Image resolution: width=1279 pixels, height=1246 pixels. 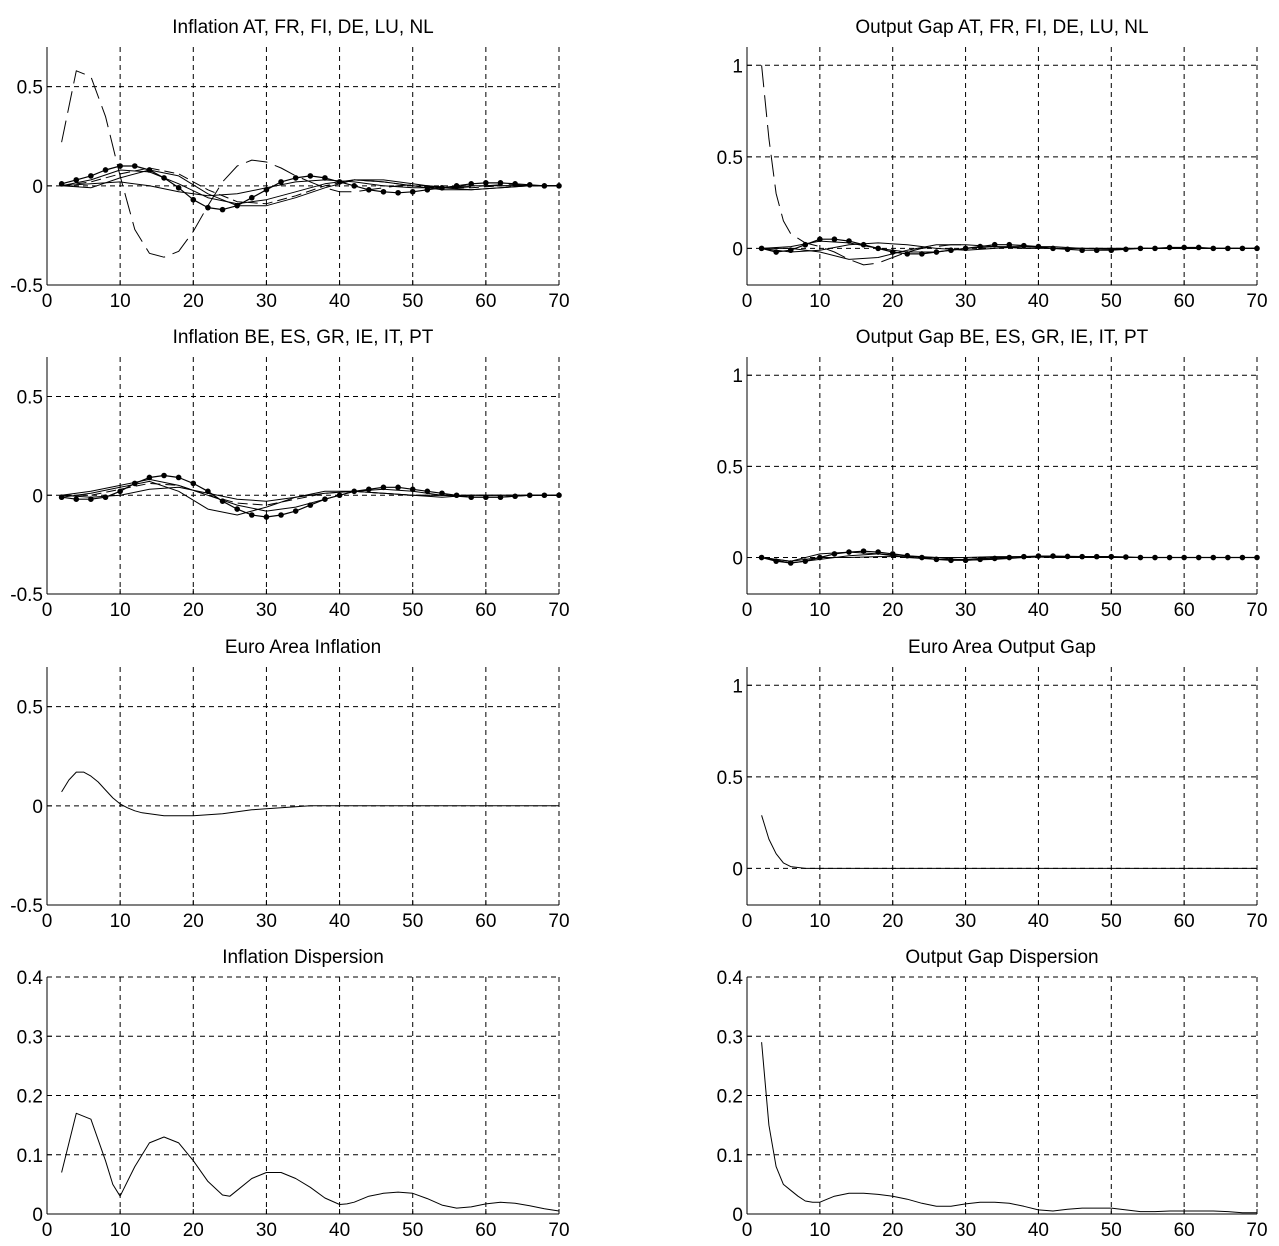 I want to click on chart-3-series-5-line, so click(x=310, y=494).